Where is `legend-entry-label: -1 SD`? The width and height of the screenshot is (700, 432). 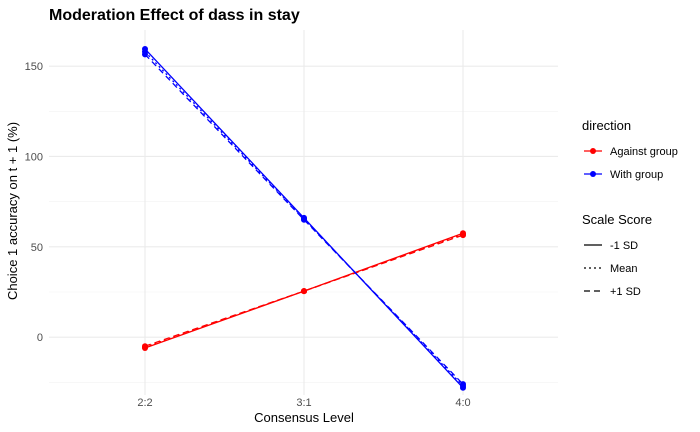 legend-entry-label: -1 SD is located at coordinates (624, 246).